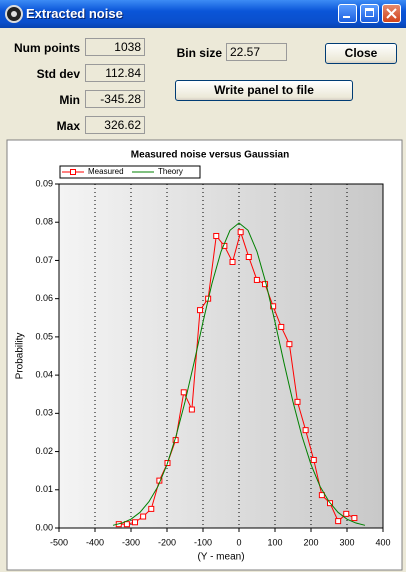 This screenshot has width=406, height=572. What do you see at coordinates (130, 172) in the screenshot?
I see `legend-box` at bounding box center [130, 172].